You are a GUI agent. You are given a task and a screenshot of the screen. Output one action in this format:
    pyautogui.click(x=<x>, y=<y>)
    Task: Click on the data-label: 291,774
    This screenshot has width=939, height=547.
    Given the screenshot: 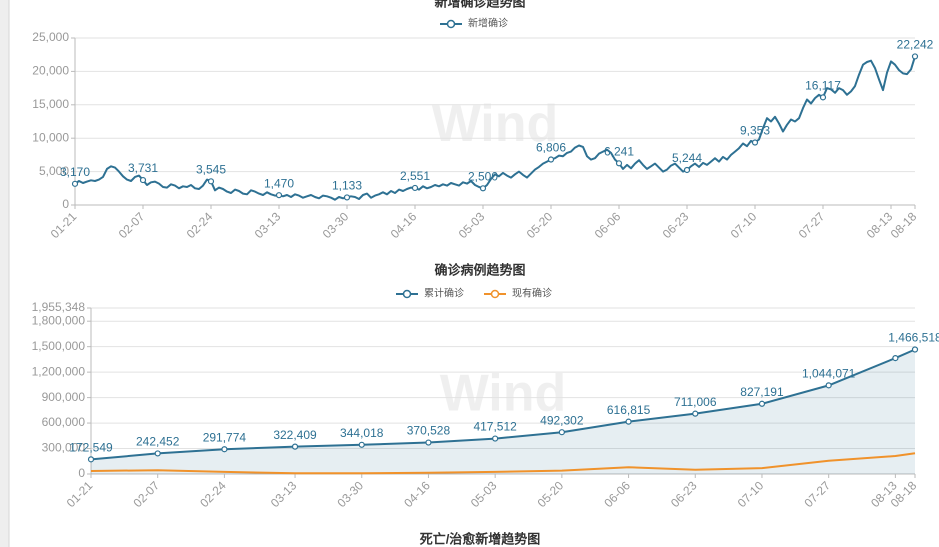 What is the action you would take?
    pyautogui.click(x=225, y=437)
    